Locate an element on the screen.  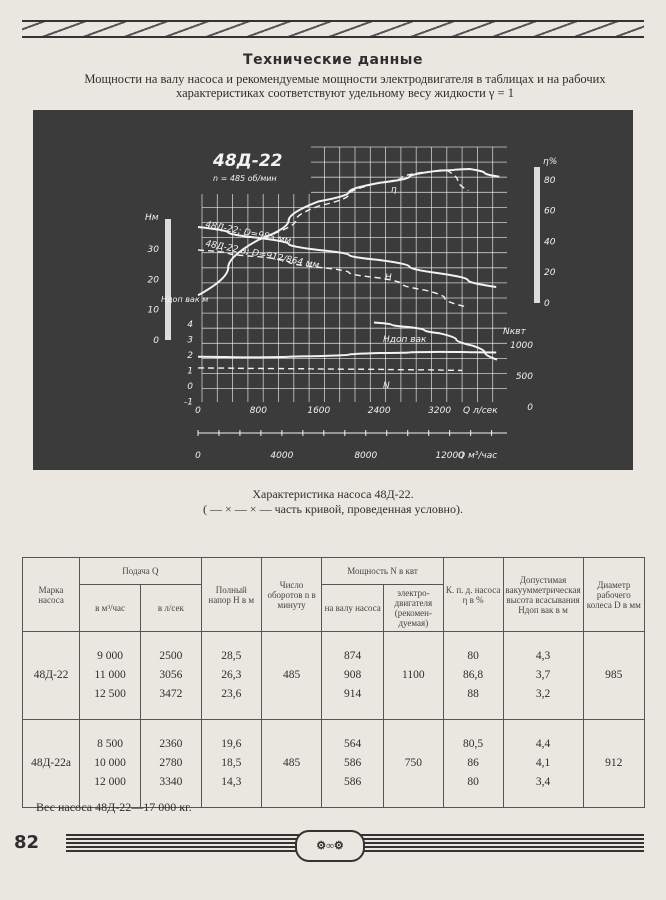
eta-tick-label: 40 is located at coordinates (550, 242).